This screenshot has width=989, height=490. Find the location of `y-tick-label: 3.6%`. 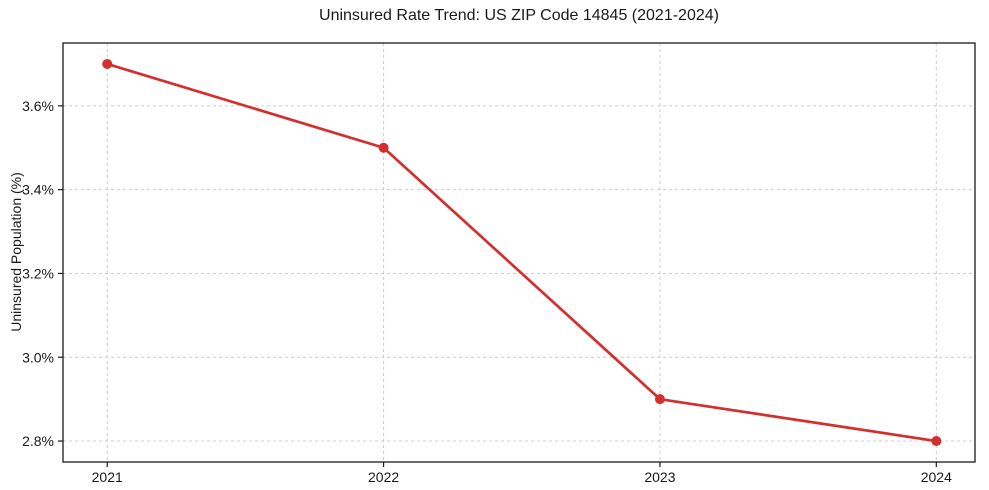

y-tick-label: 3.6% is located at coordinates (38, 106).